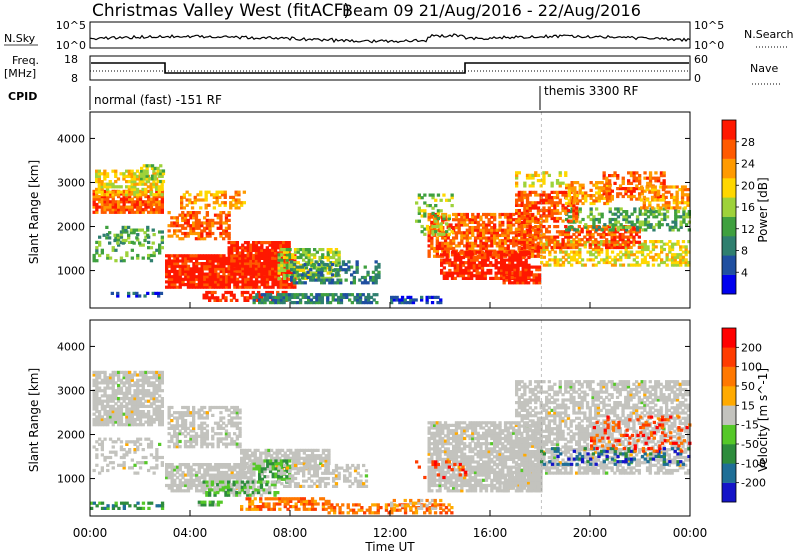 The height and width of the screenshot is (554, 800). What do you see at coordinates (763, 209) in the screenshot?
I see `power-colorbar-label: Power [dB]` at bounding box center [763, 209].